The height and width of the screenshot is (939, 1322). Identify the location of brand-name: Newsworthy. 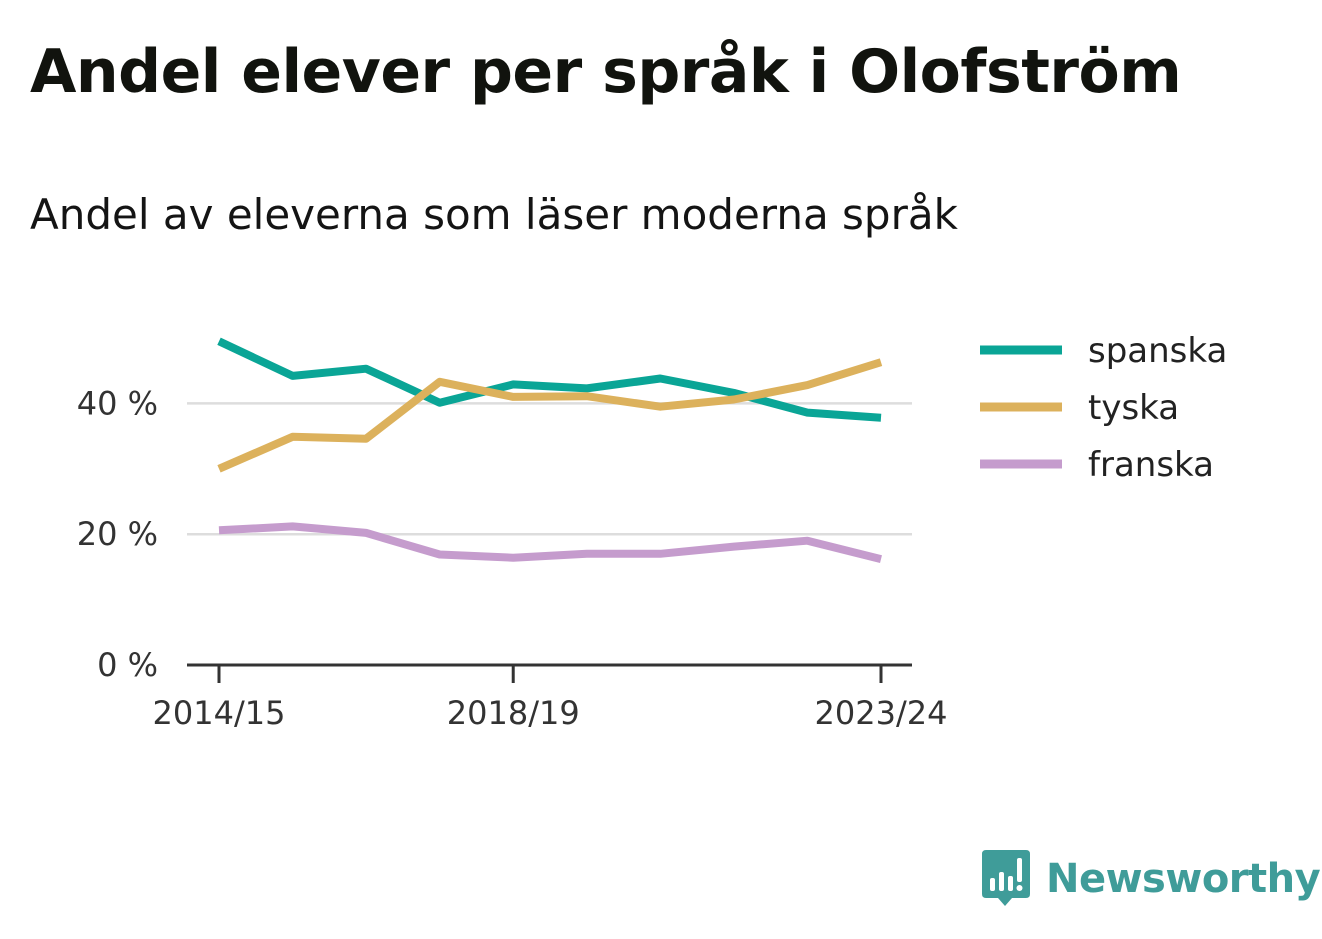
(1183, 879).